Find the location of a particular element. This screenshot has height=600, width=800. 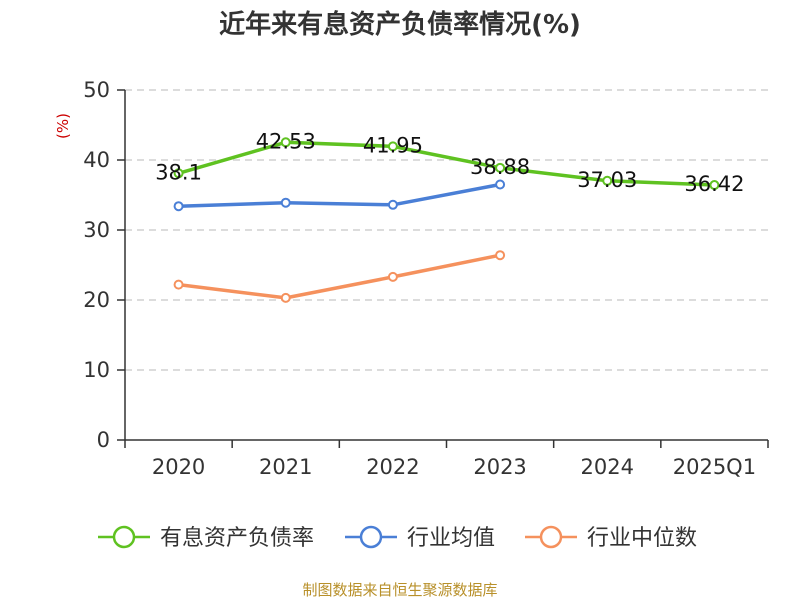

legend-item-0: 有息资产负债率 is located at coordinates (206, 538).